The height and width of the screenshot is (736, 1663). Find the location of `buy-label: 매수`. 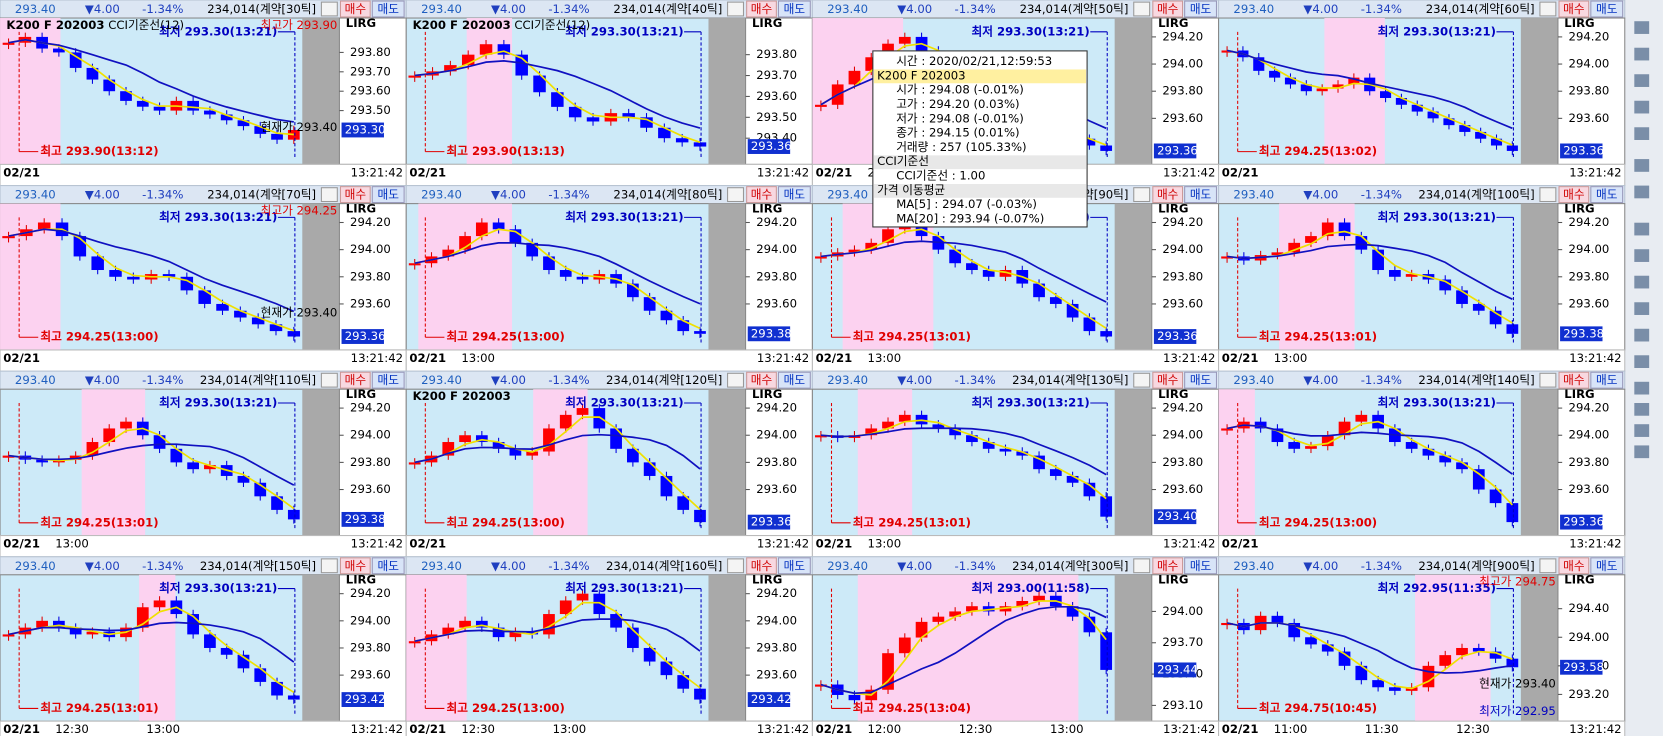

buy-label: 매수 is located at coordinates (356, 9).